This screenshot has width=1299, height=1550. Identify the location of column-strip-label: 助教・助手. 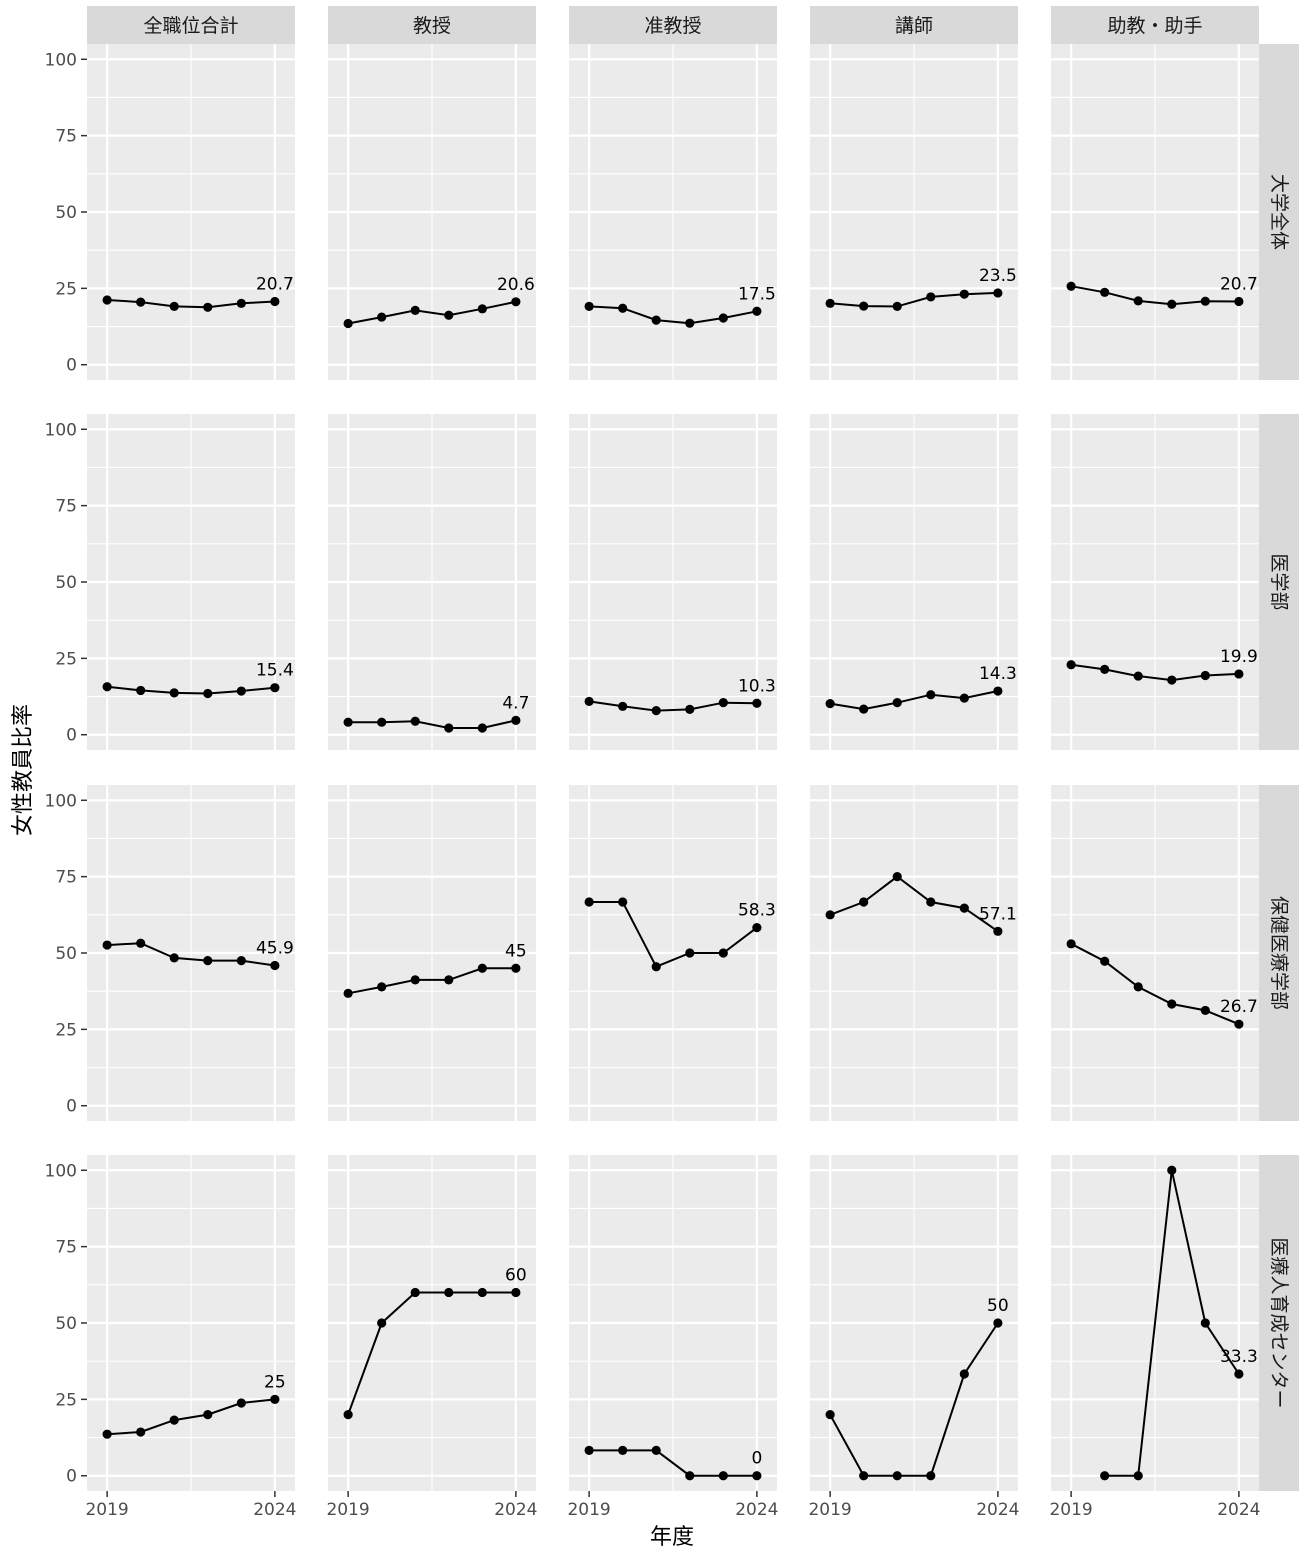
(1154, 26).